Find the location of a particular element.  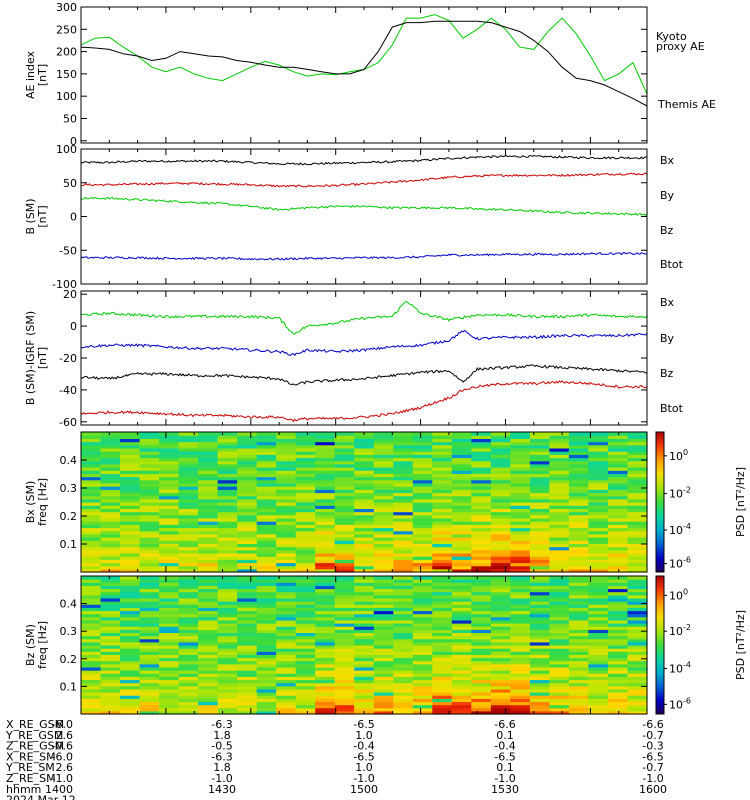

y-axis-label-group: B (SM)-IGRF (SM) [nT] is located at coordinates (36, 358).